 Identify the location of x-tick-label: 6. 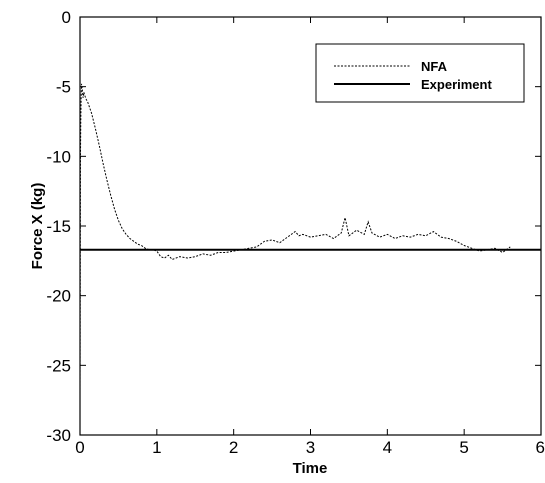
(540, 447).